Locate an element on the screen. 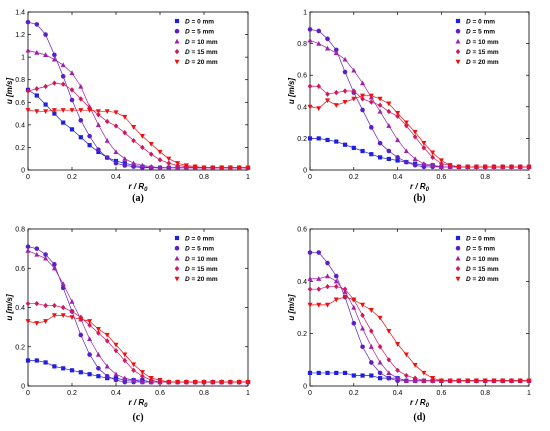 The image size is (550, 431). panel-label: (c) is located at coordinates (137, 417).